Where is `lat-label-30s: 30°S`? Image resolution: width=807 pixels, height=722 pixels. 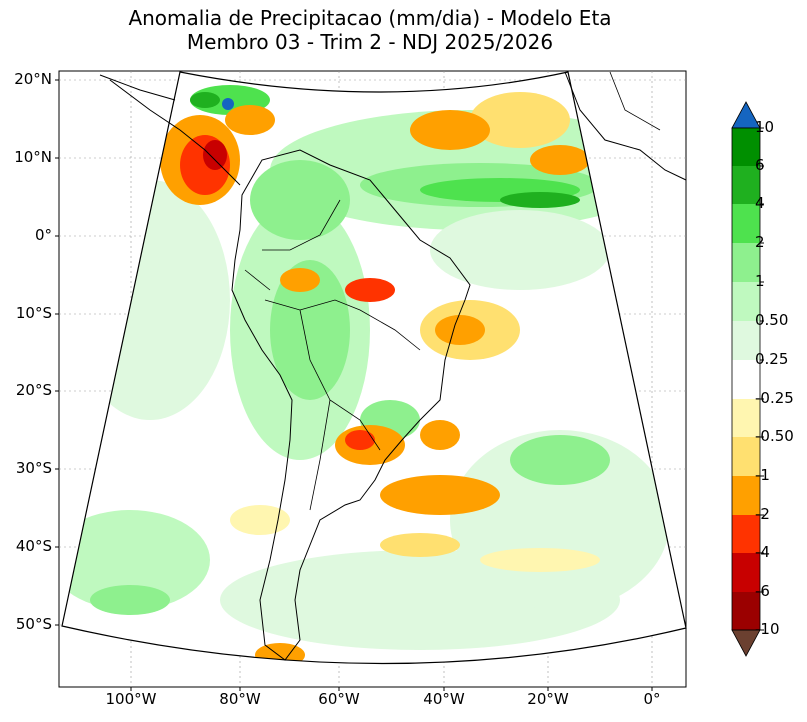 lat-label-30s: 30°S is located at coordinates (33, 468).